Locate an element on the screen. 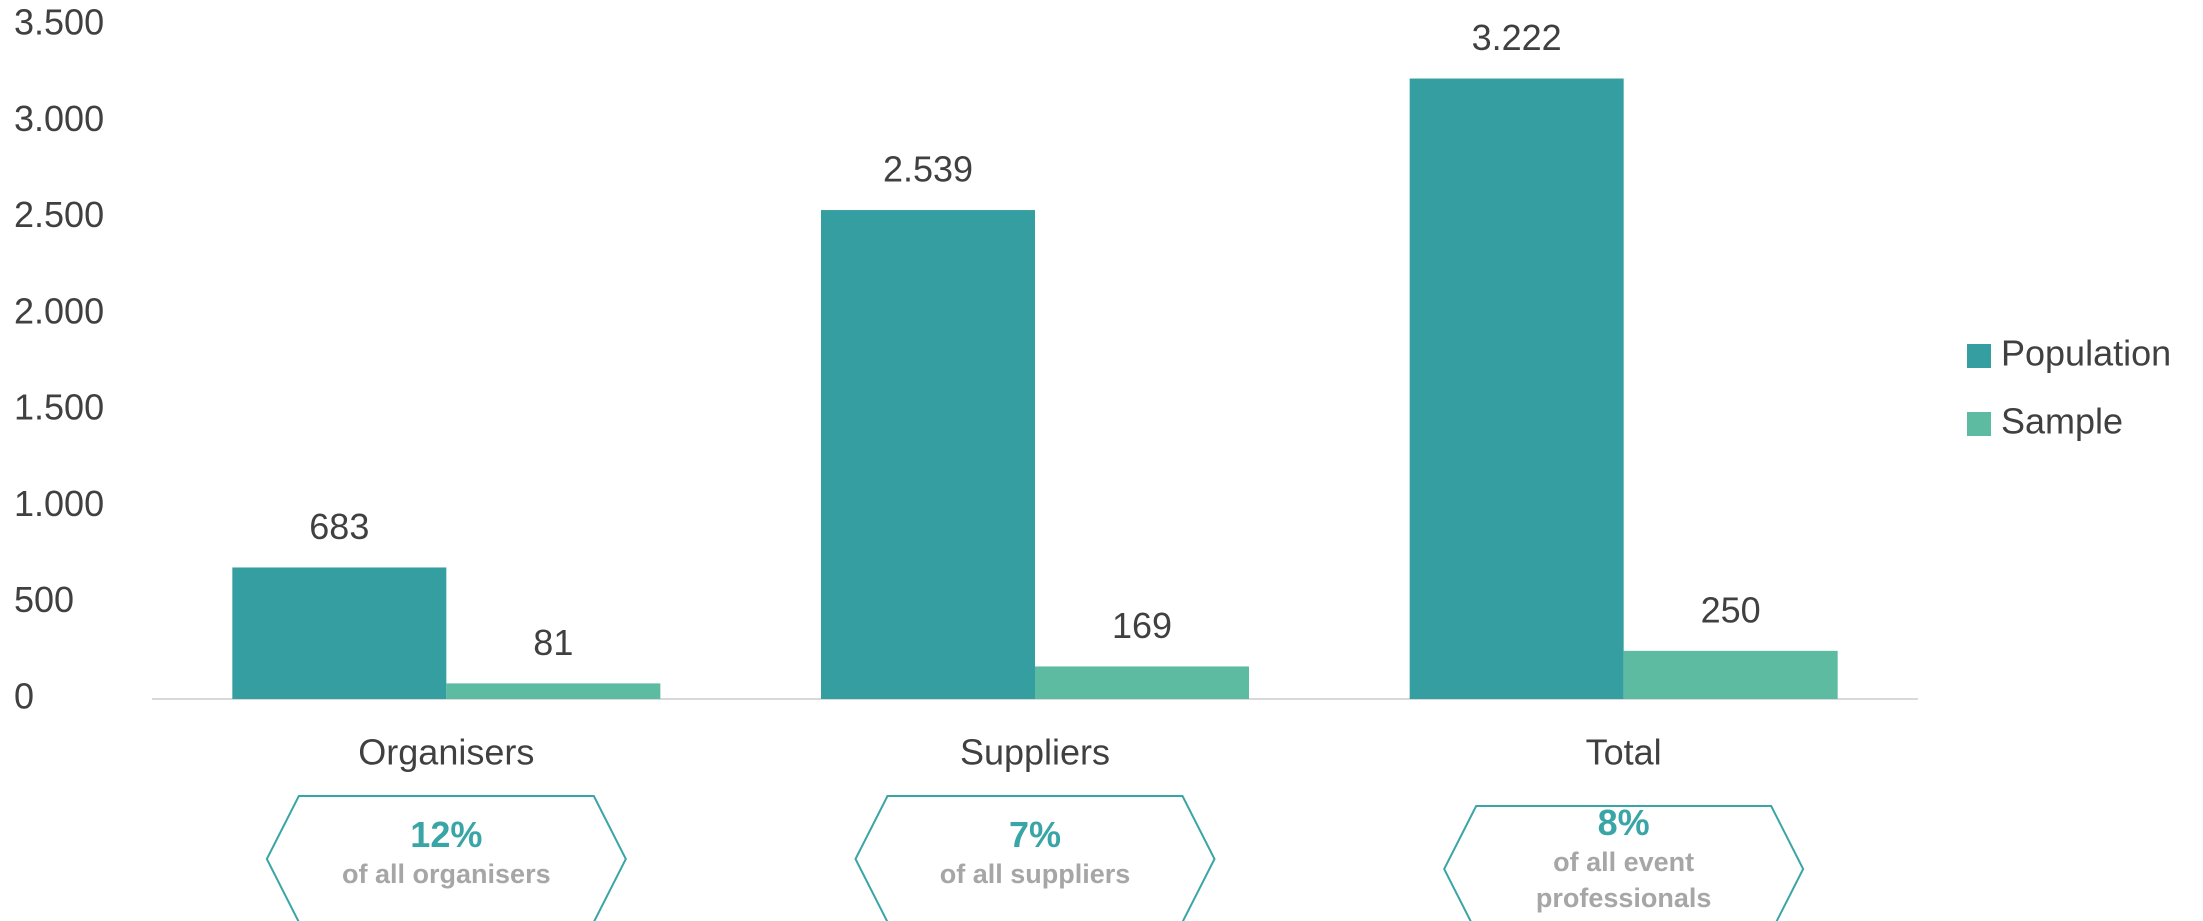  value-label: 81 is located at coordinates (553, 642).